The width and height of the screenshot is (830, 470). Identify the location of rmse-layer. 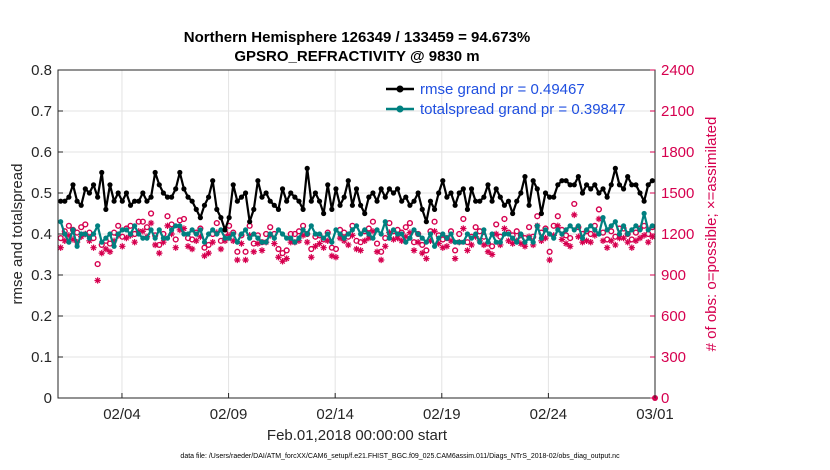
(356, 199).